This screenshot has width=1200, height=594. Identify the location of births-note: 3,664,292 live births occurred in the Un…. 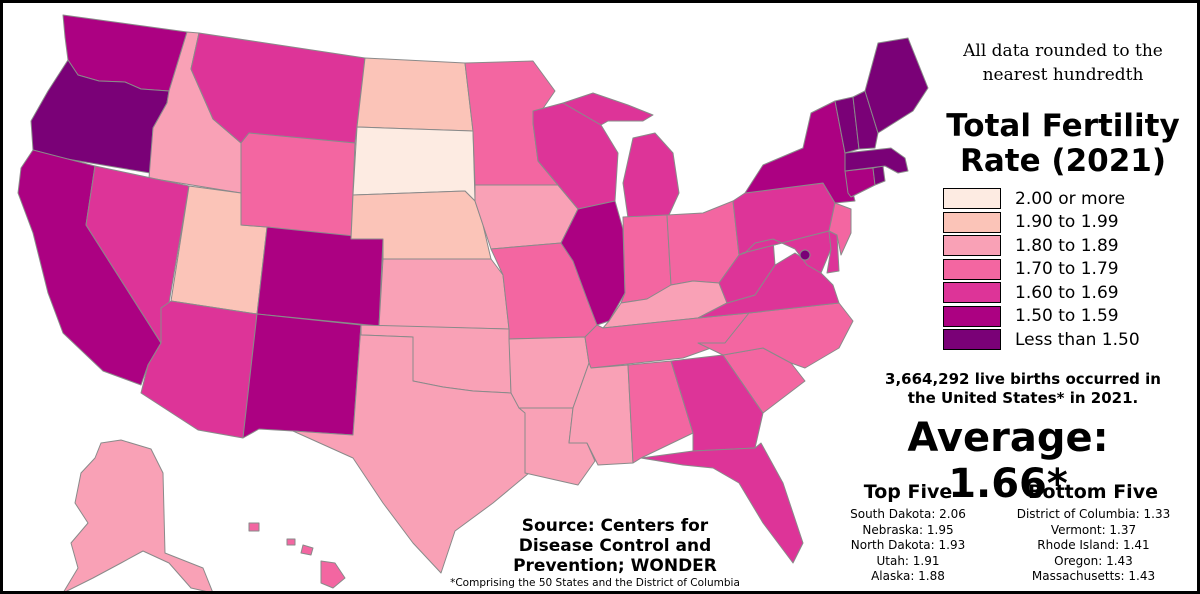
(1023, 388).